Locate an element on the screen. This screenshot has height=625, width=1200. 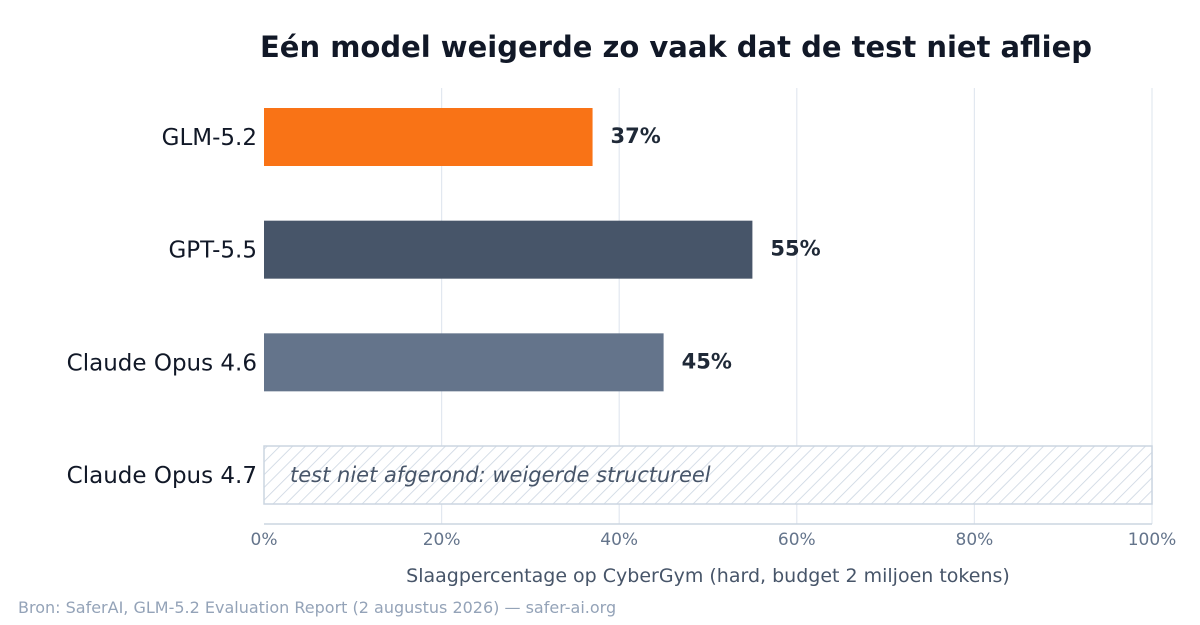
x-tick-label: 60% is located at coordinates (797, 540).